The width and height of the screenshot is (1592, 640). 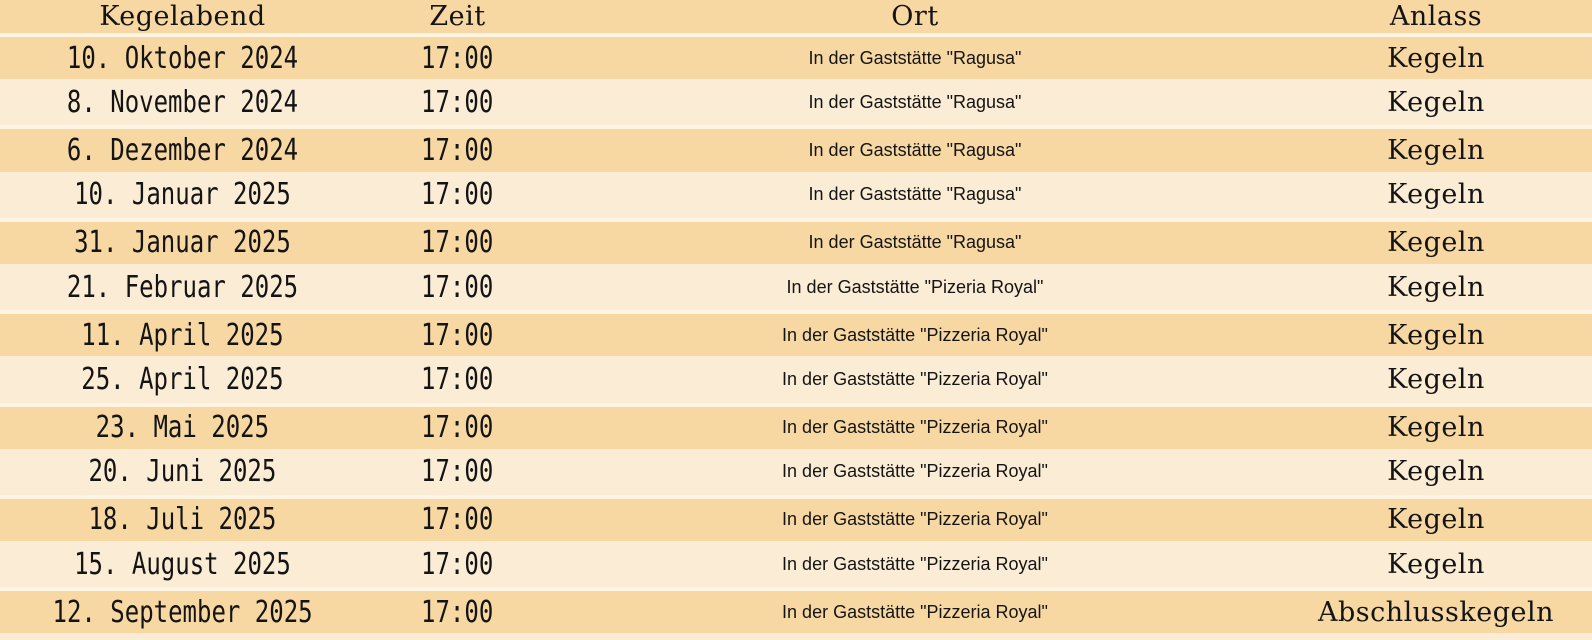 I want to click on date-text: 18. Juli 2025, so click(x=182, y=520).